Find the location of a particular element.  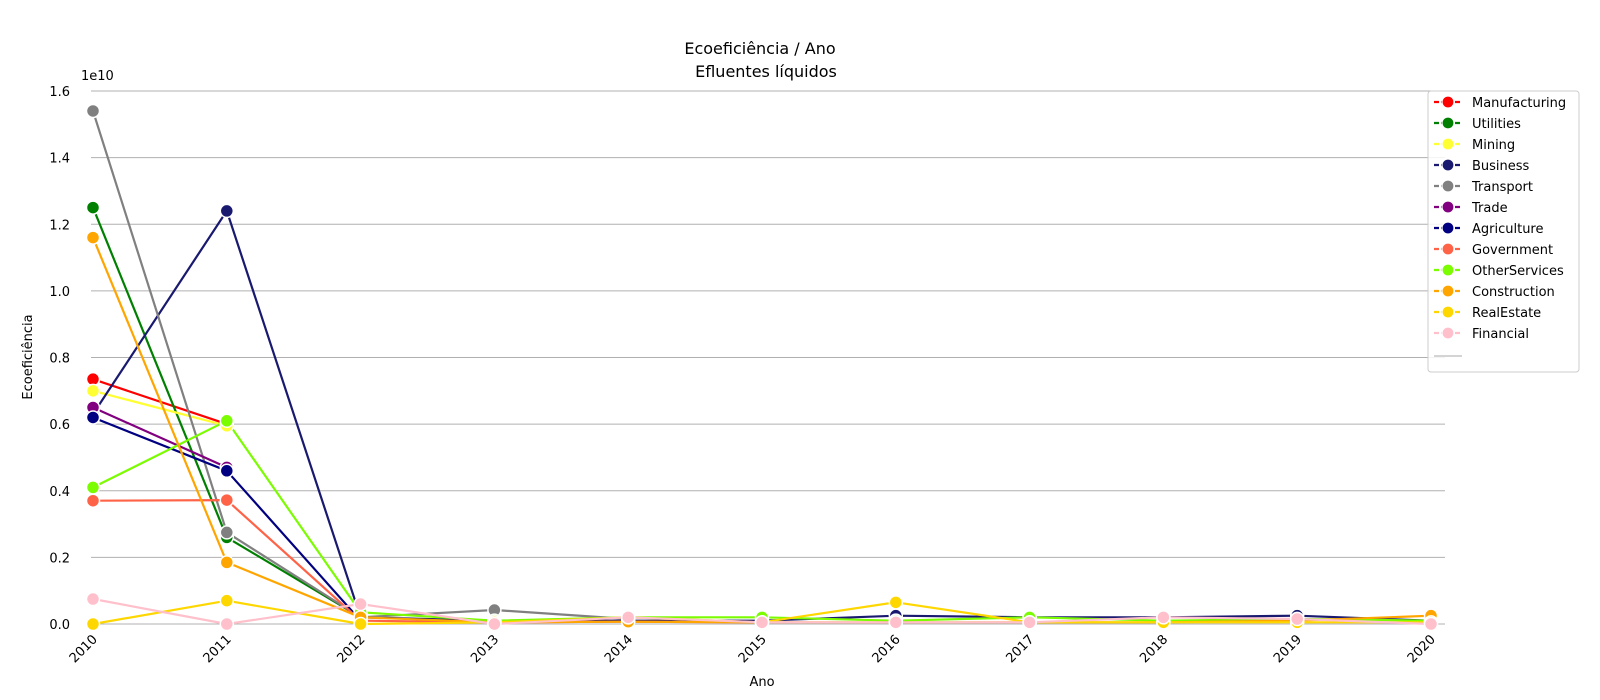

legend-entry-Manufacturing: Manufacturing is located at coordinates (1519, 103).